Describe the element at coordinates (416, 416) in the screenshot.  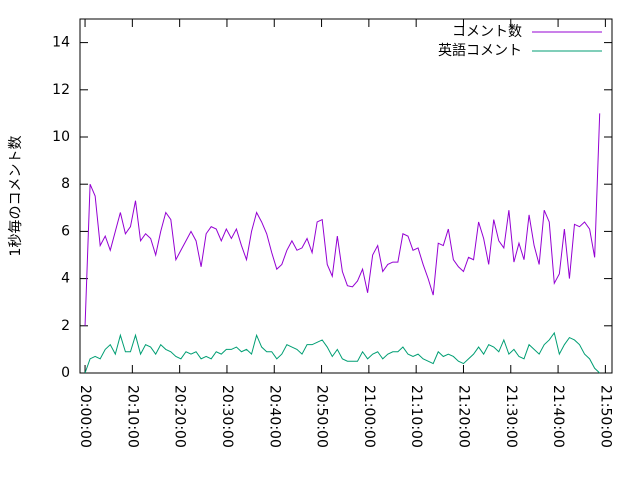
I see `x-tick-label: 21:10:00` at that location.